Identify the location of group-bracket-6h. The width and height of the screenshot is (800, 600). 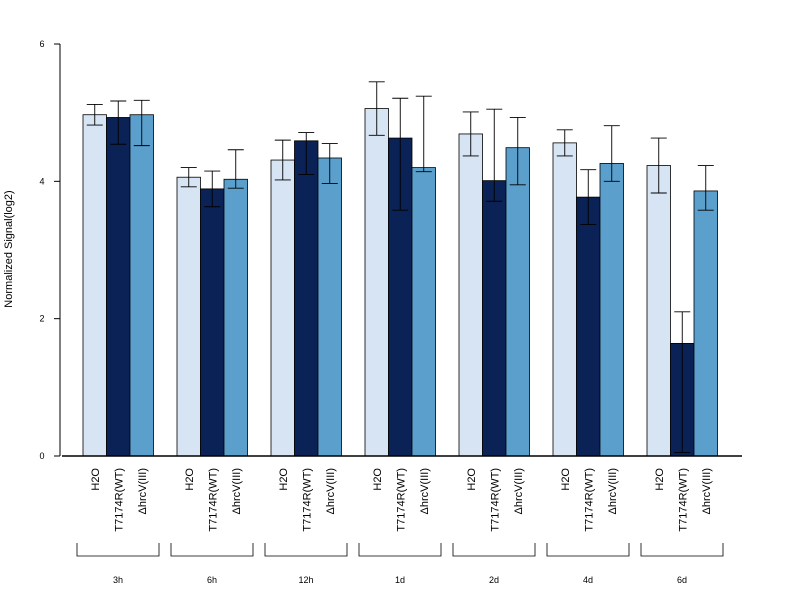
(212, 550).